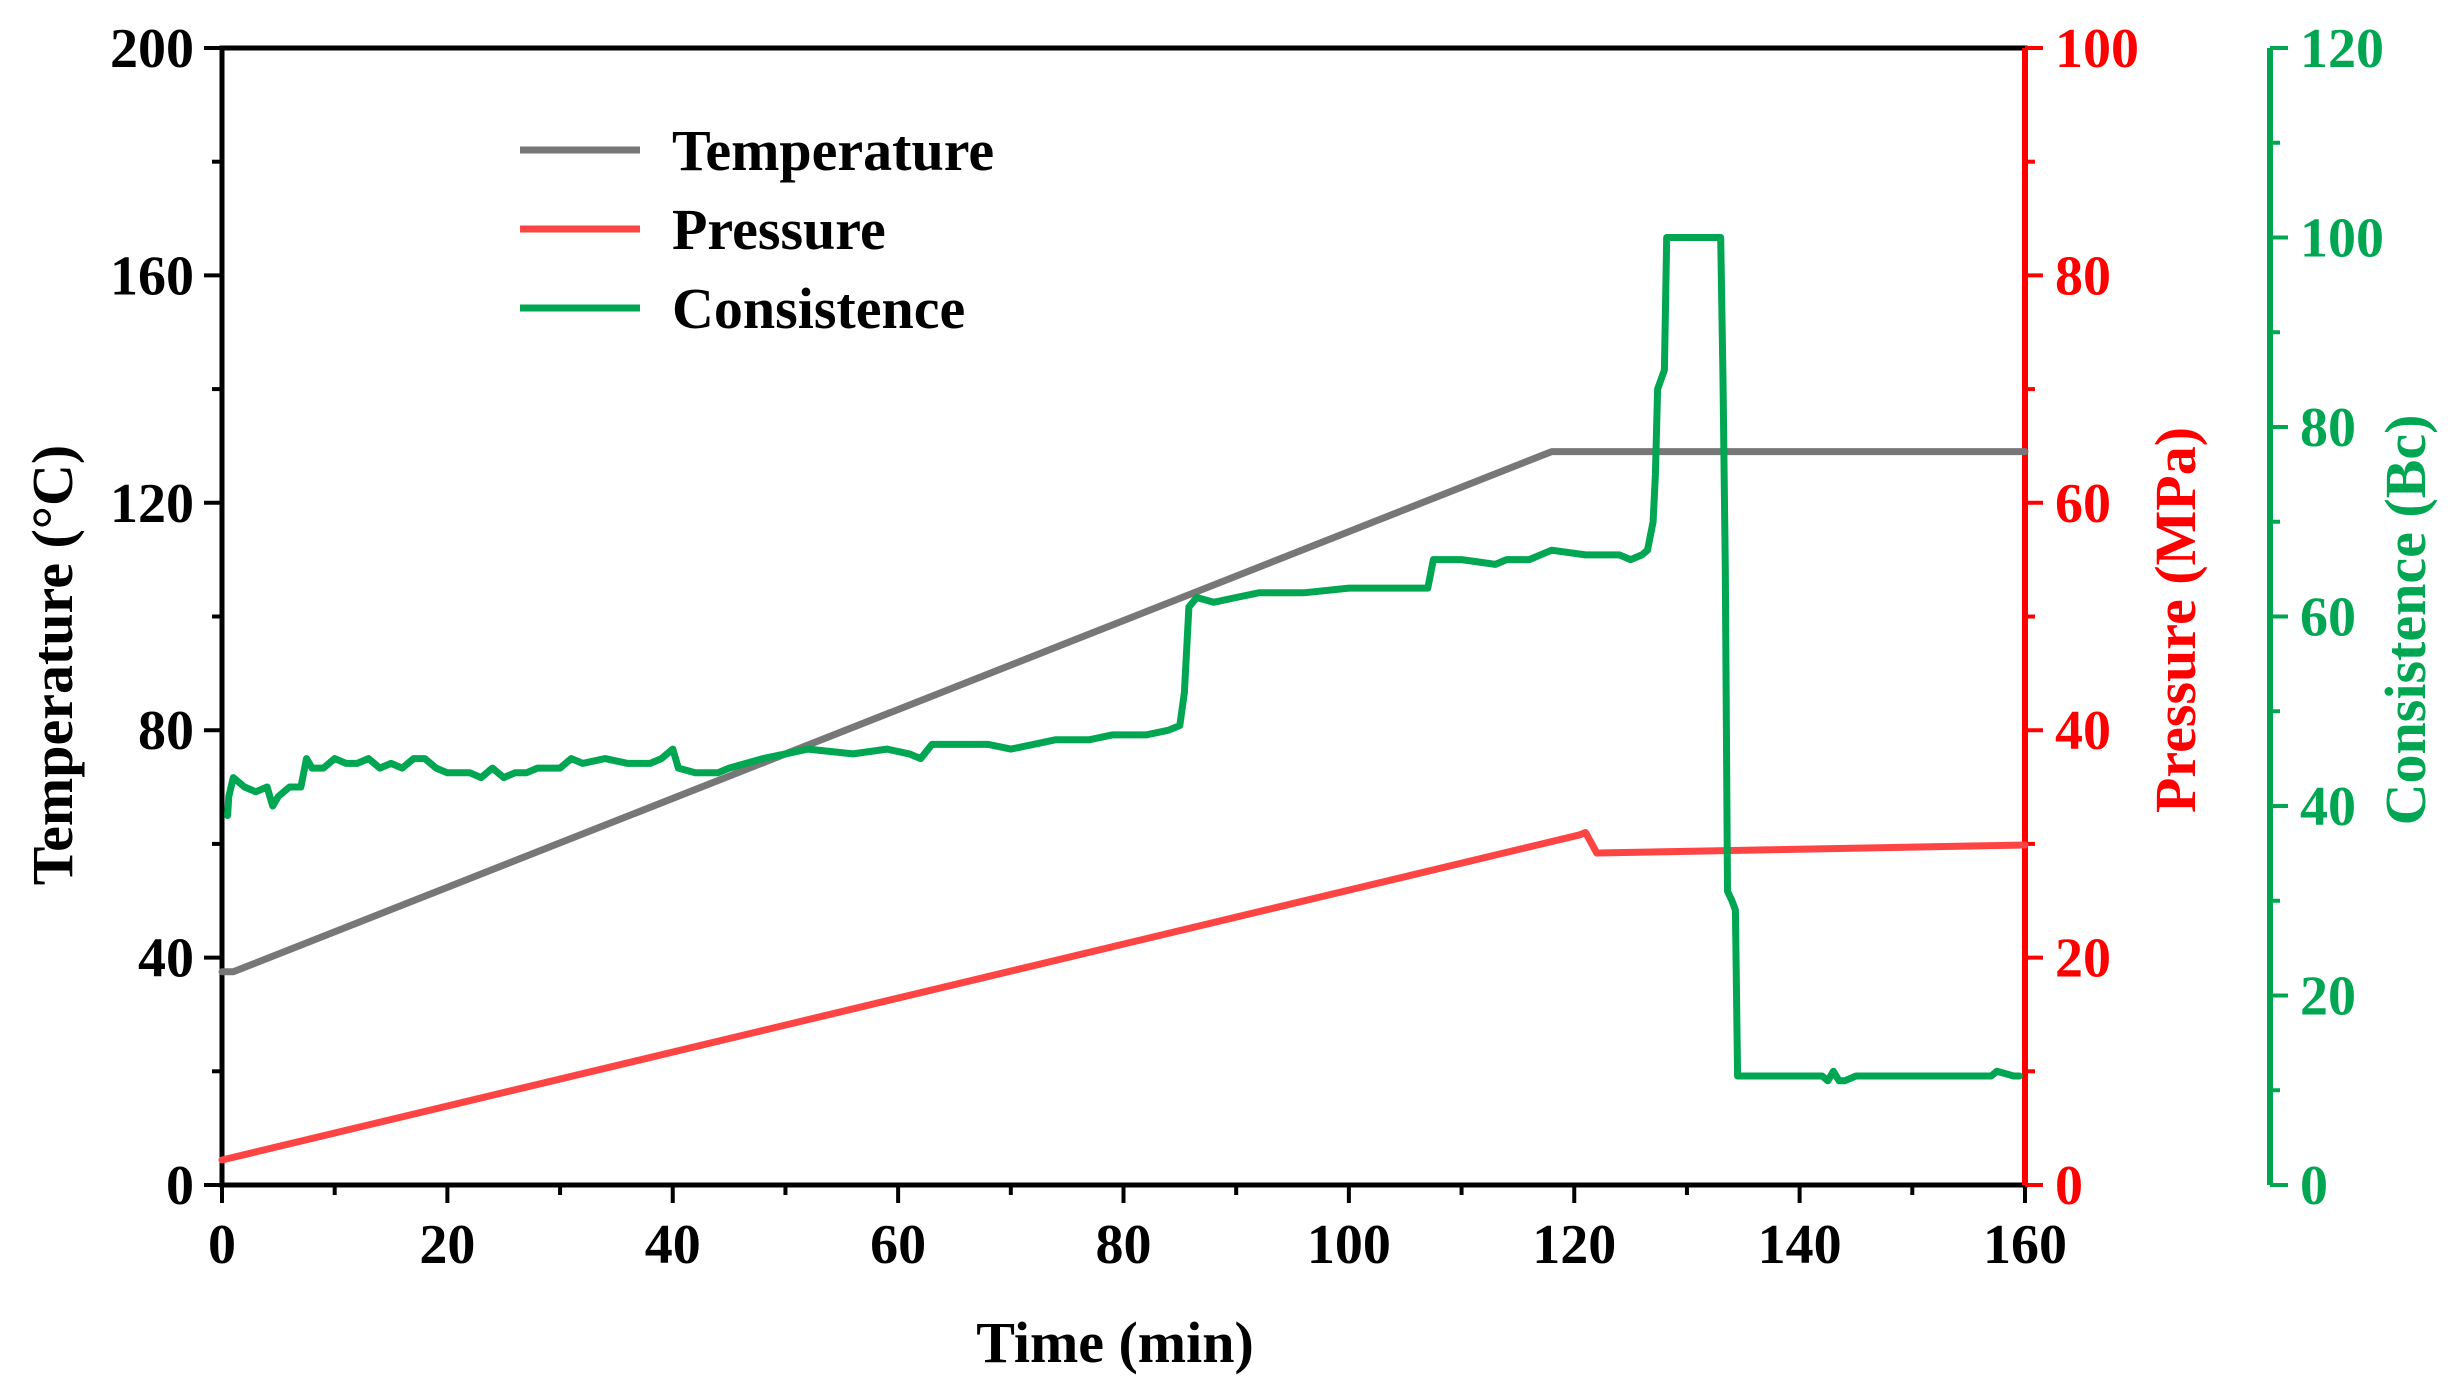 Image resolution: width=2463 pixels, height=1381 pixels. What do you see at coordinates (2328, 807) in the screenshot?
I see `consistence-tick-label: 40` at bounding box center [2328, 807].